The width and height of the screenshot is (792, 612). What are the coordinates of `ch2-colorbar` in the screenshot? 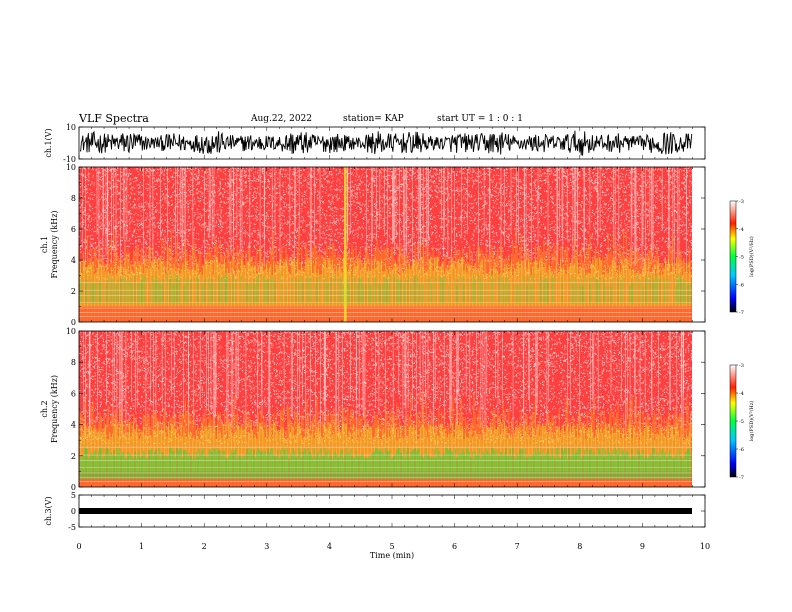 It's located at (733, 421).